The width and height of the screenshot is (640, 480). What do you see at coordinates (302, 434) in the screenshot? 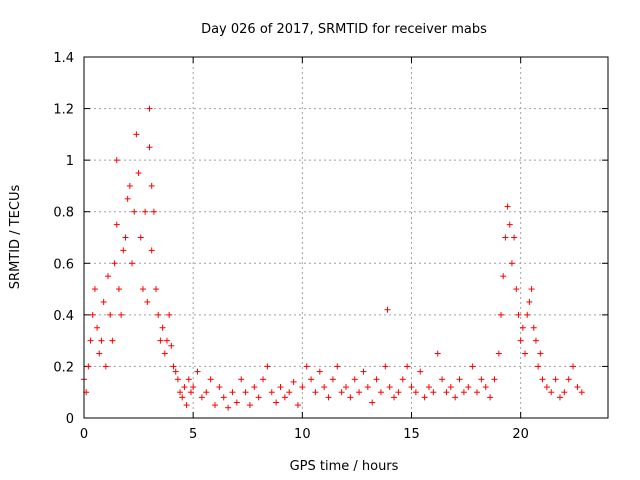
I see `x-tick-label: 10` at bounding box center [302, 434].